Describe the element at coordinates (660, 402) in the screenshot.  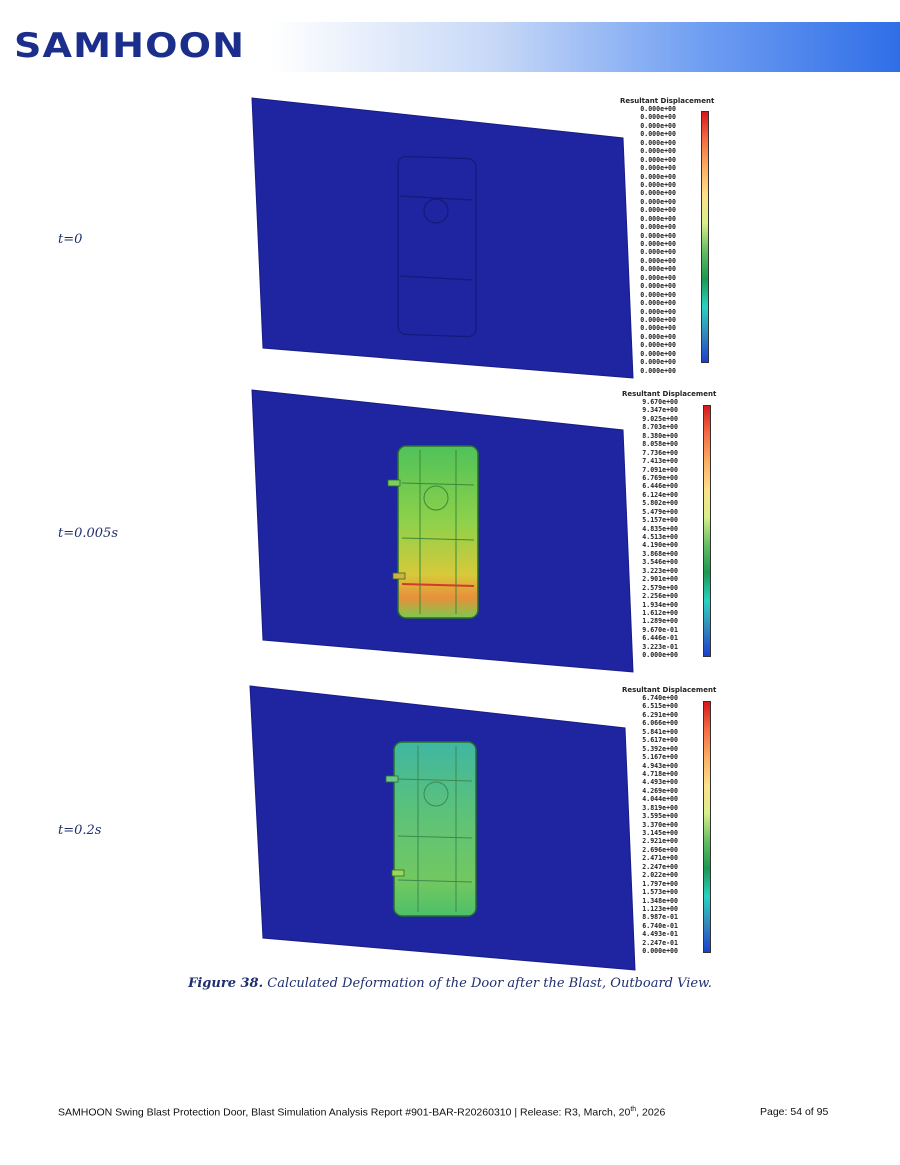
I see `legend-value: 9.670e+00` at that location.